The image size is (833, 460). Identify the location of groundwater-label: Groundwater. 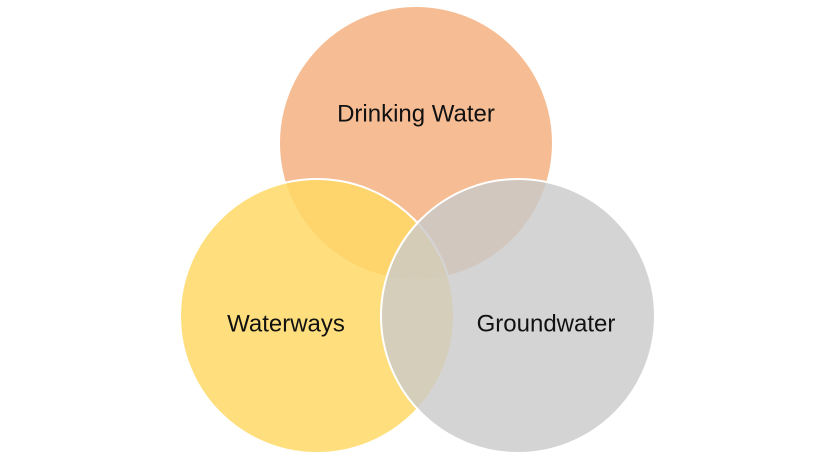
(546, 323).